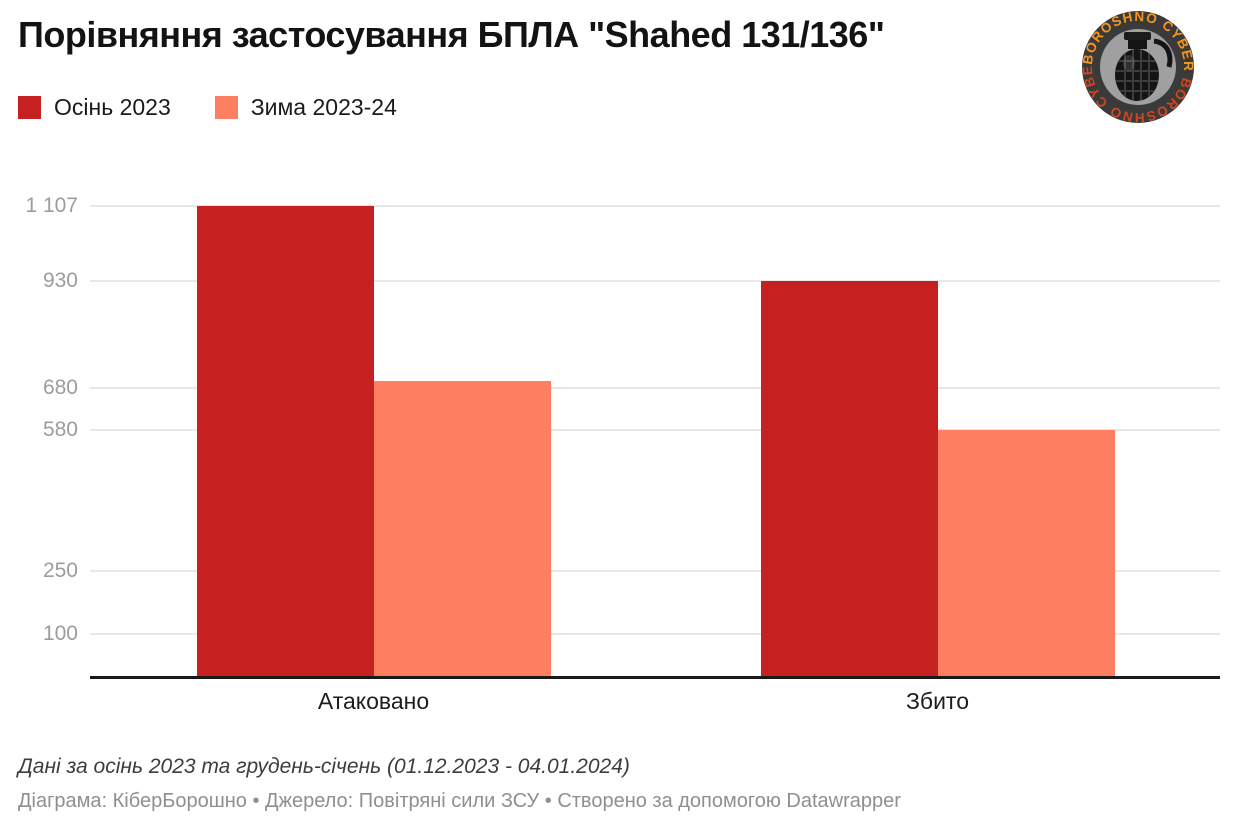  What do you see at coordinates (655, 677) in the screenshot?
I see `x-axis-line` at bounding box center [655, 677].